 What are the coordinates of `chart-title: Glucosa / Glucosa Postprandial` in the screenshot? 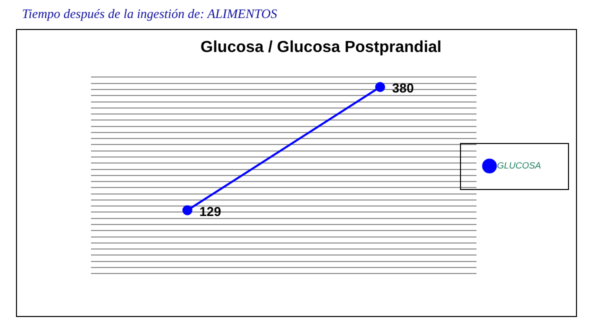 It's located at (321, 47).